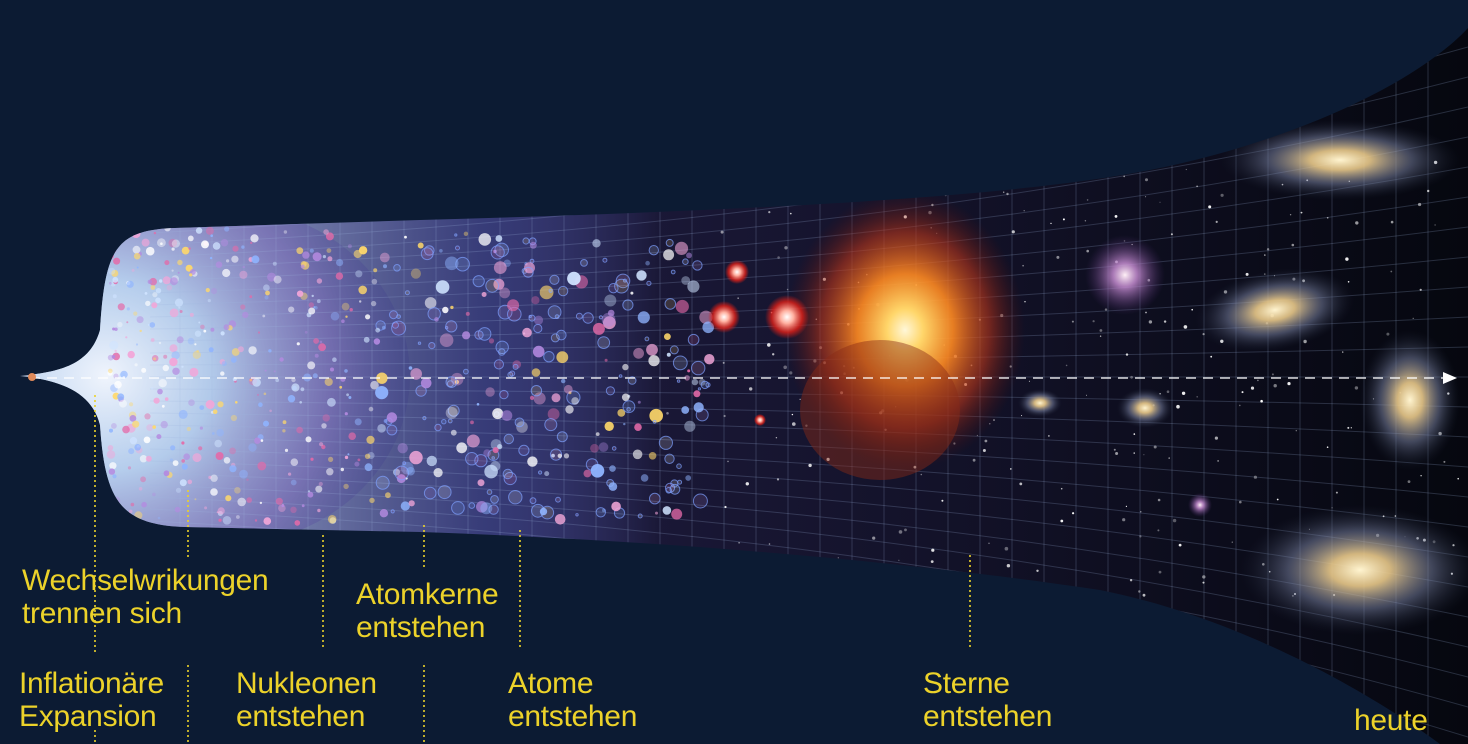 The height and width of the screenshot is (744, 1468). What do you see at coordinates (1410, 400) in the screenshot?
I see `galaxy-right-edge` at bounding box center [1410, 400].